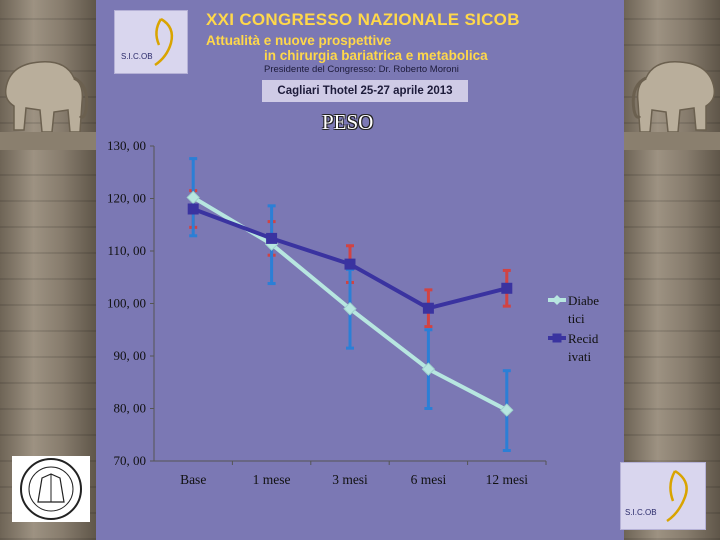 This screenshot has height=540, width=720. What do you see at coordinates (272, 479) in the screenshot?
I see `x-tick-label: 1 mese` at bounding box center [272, 479].